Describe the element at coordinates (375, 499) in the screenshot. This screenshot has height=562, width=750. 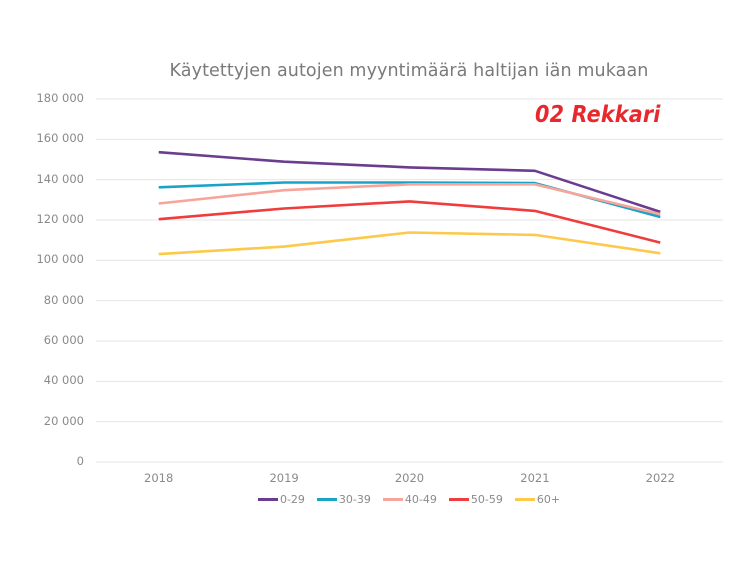
I see `legend: 0-29 30-39 40-49 50-59 60+` at that location.